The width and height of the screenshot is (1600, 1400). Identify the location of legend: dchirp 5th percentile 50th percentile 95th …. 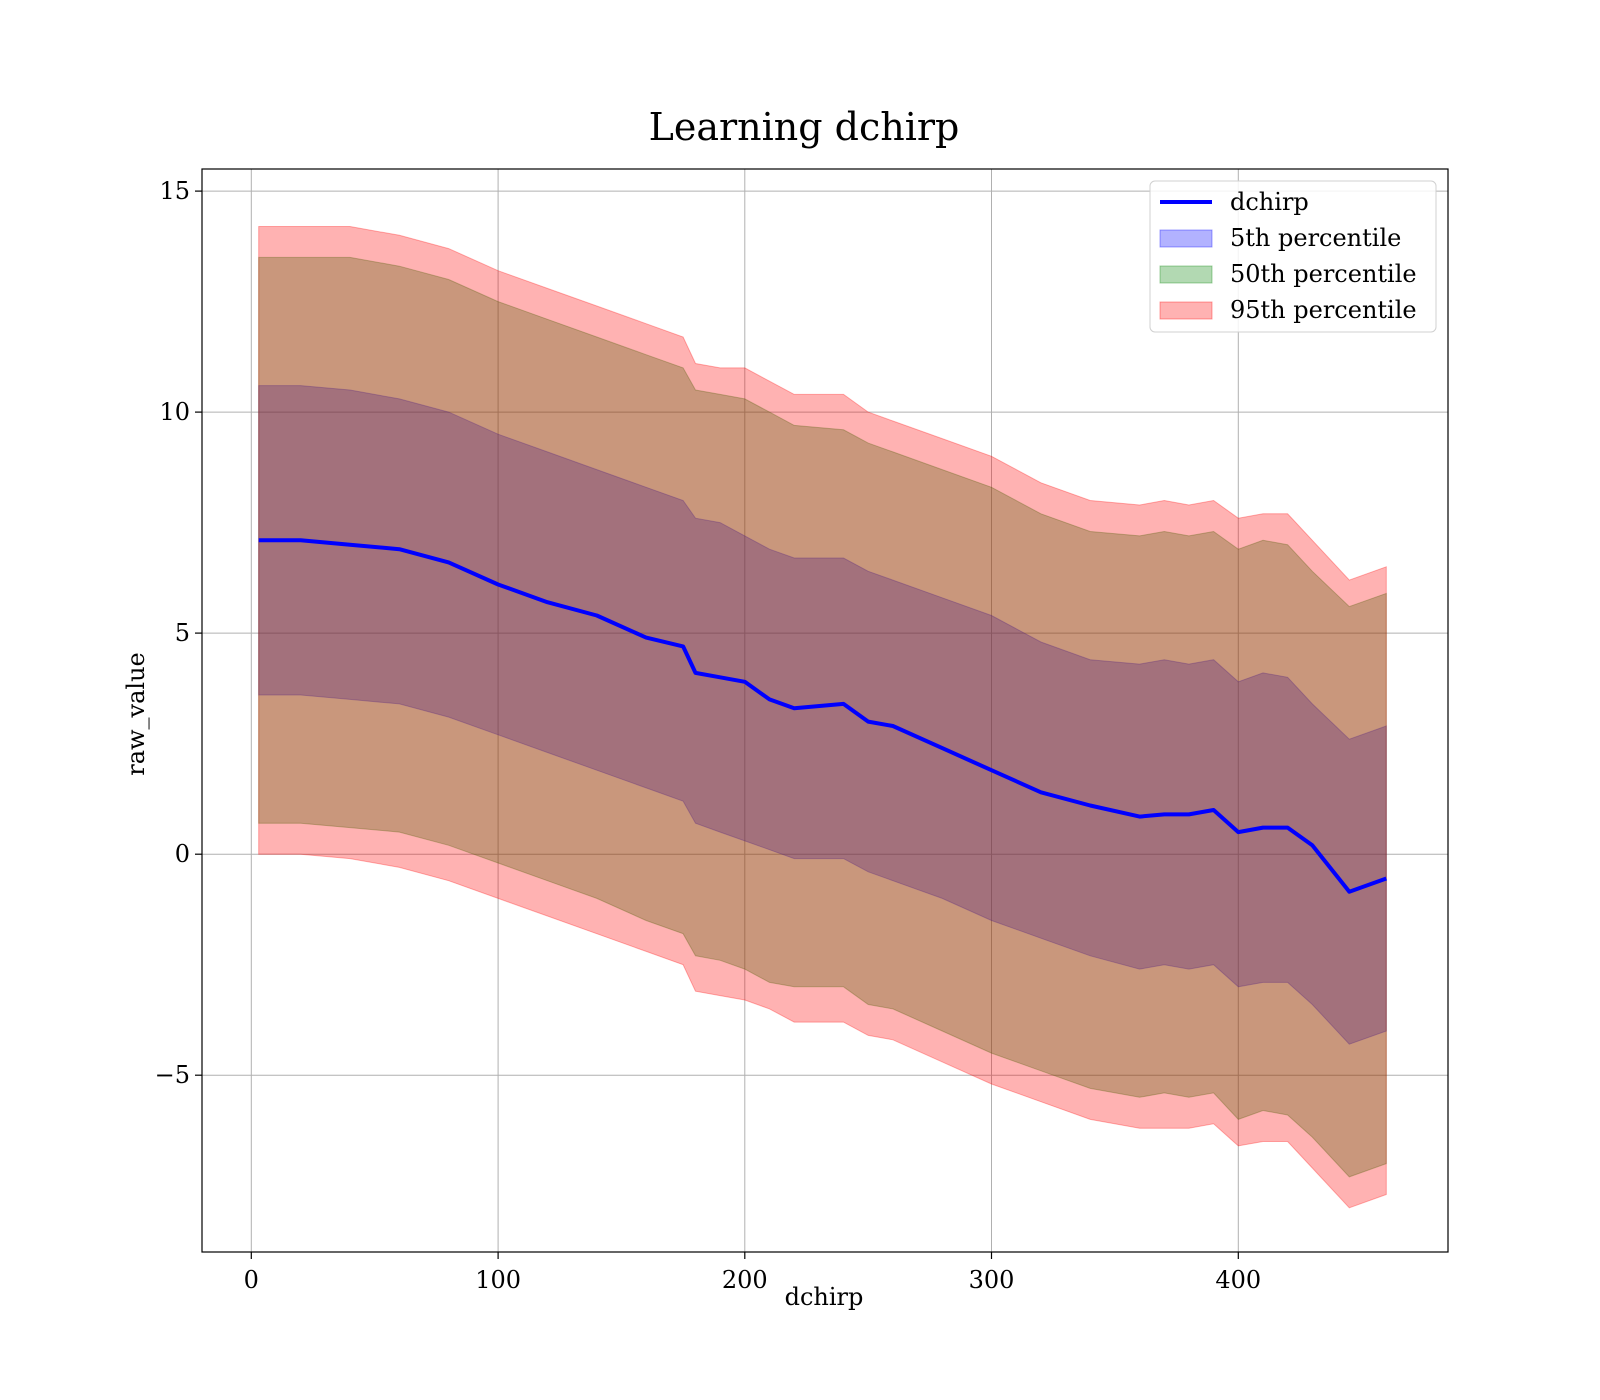
(1293, 256).